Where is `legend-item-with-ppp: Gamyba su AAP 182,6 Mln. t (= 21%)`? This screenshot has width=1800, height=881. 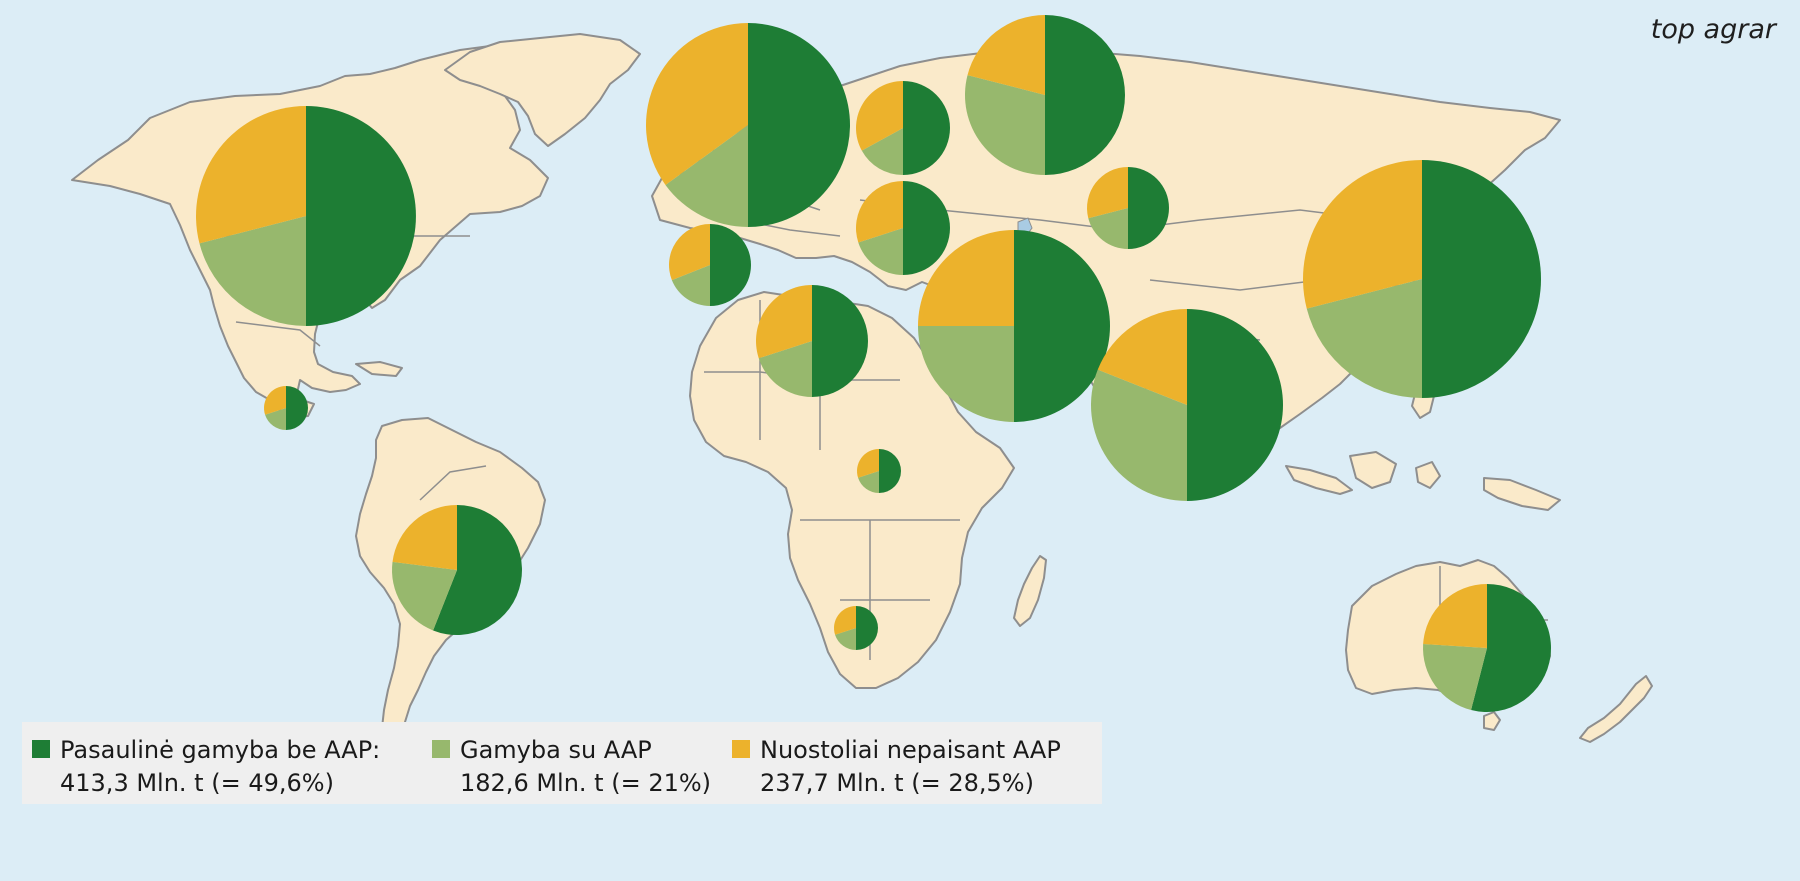
legend-item-with-ppp: Gamyba su AAP 182,6 Mln. t (= 21%) is located at coordinates (582, 763).